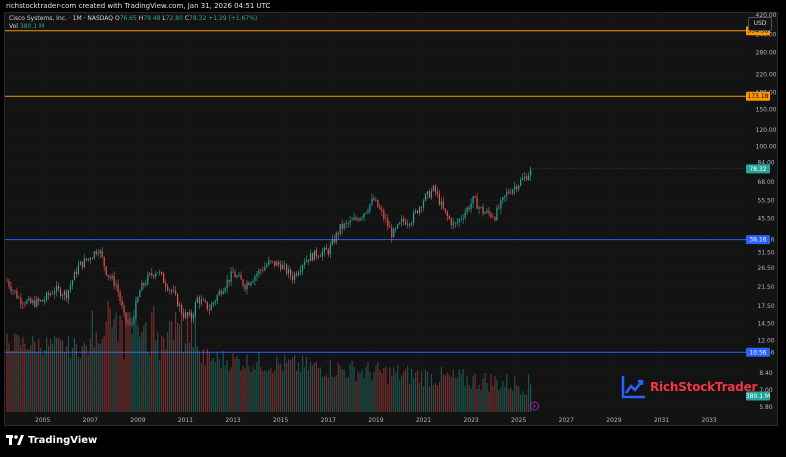 The width and height of the screenshot is (786, 457). Describe the element at coordinates (51, 440) in the screenshot. I see `tradingview-logo: TradingView` at that location.